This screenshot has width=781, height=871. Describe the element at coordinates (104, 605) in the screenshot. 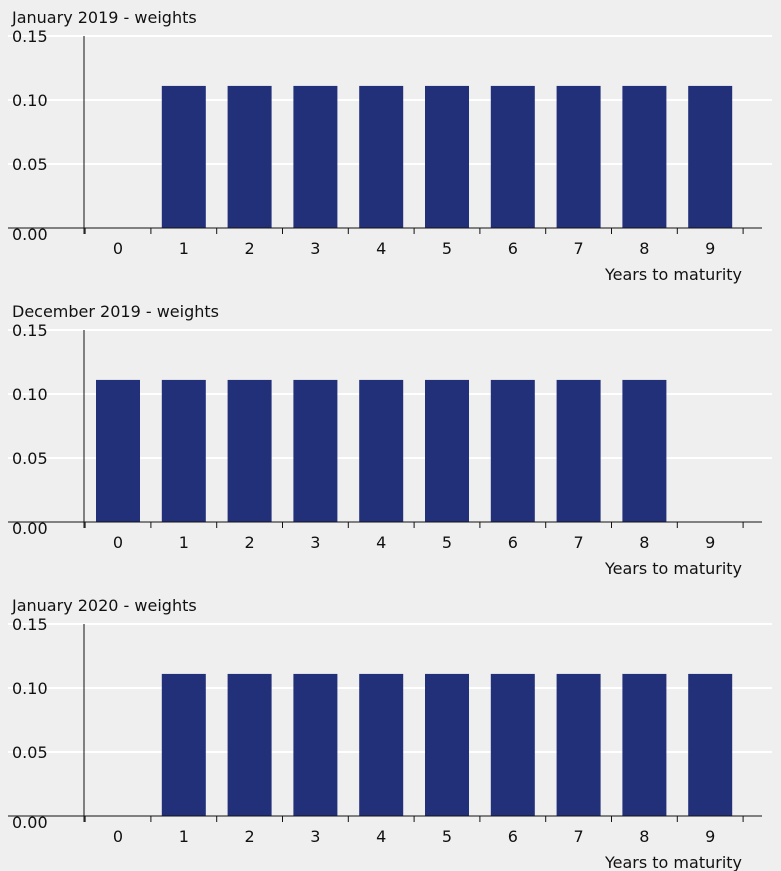

I see `chart-title: January 2020 - weights` at that location.